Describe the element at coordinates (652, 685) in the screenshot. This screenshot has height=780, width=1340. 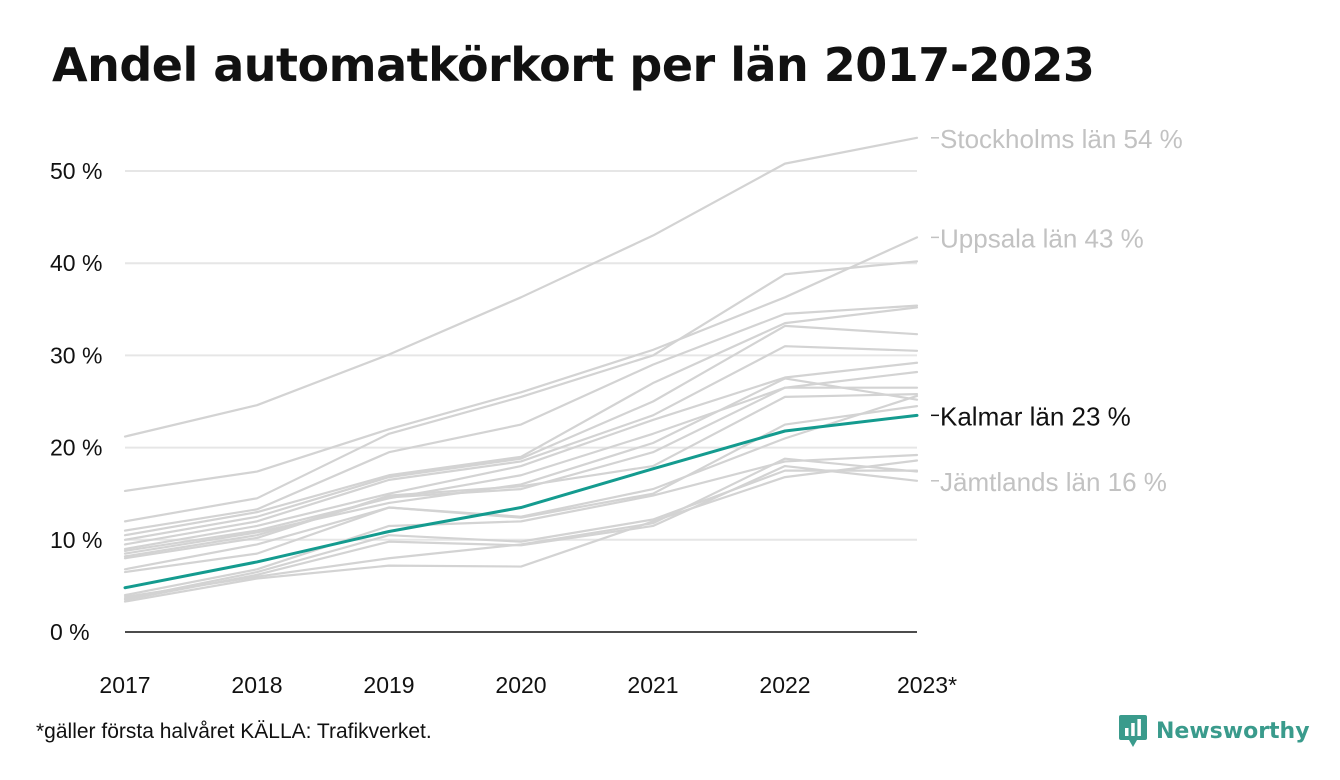
I see `x-tick-label: 2021` at that location.